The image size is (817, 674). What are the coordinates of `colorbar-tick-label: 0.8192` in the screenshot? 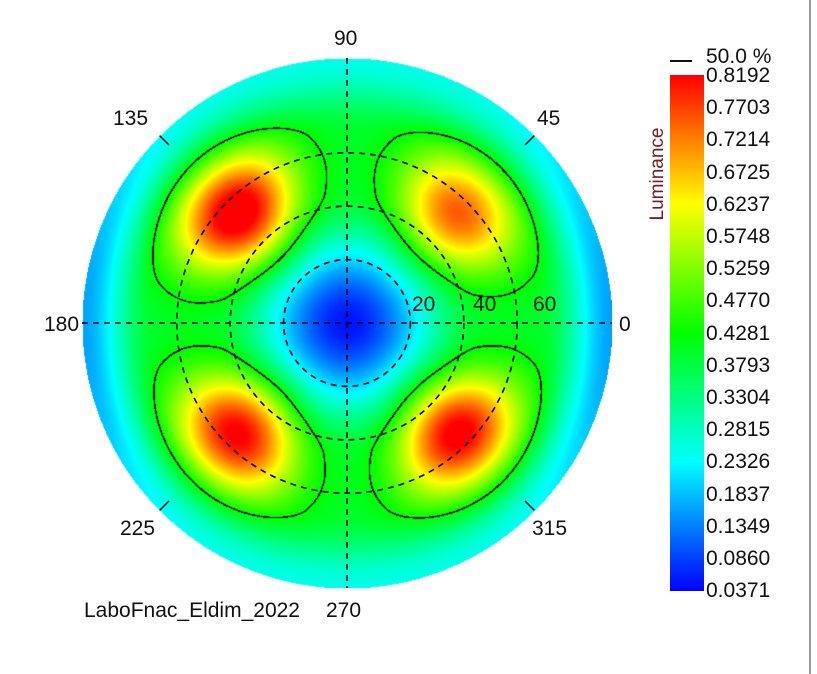 It's located at (738, 75).